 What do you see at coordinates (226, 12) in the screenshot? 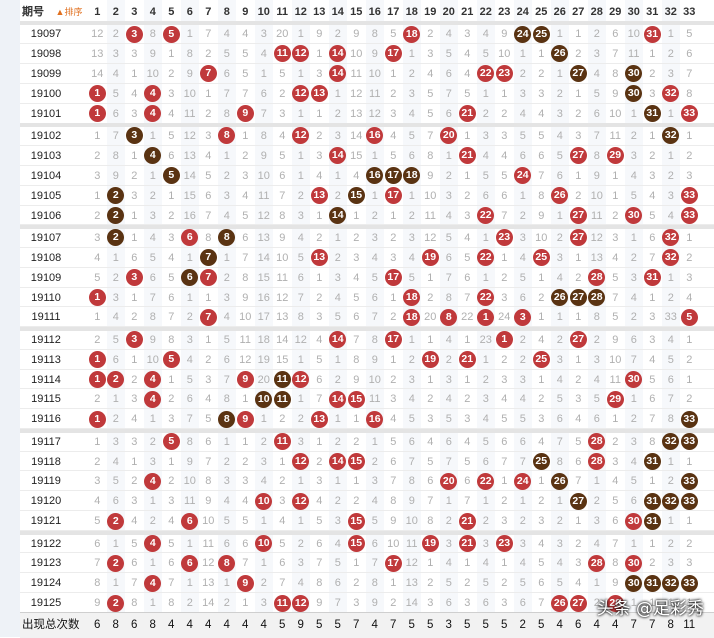
I see `number-column-header: 8` at bounding box center [226, 12].